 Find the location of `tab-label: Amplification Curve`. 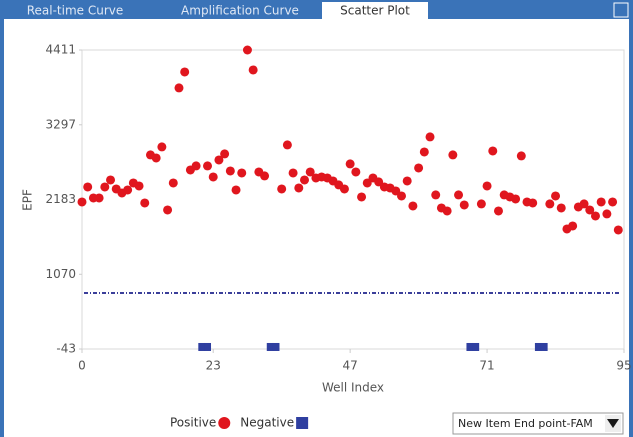

tab-label: Amplification Curve is located at coordinates (240, 11).